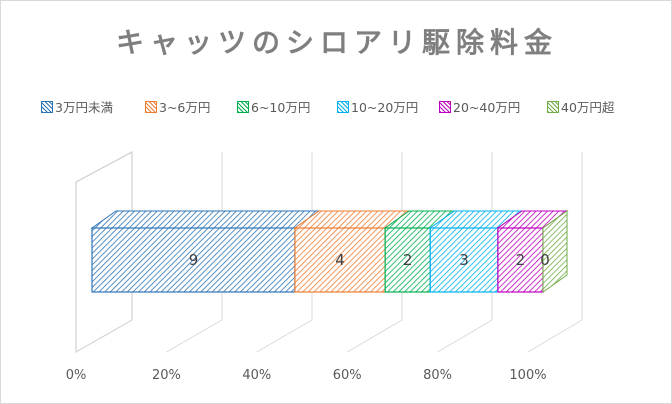  I want to click on legend-item: 40万円超, so click(580, 106).